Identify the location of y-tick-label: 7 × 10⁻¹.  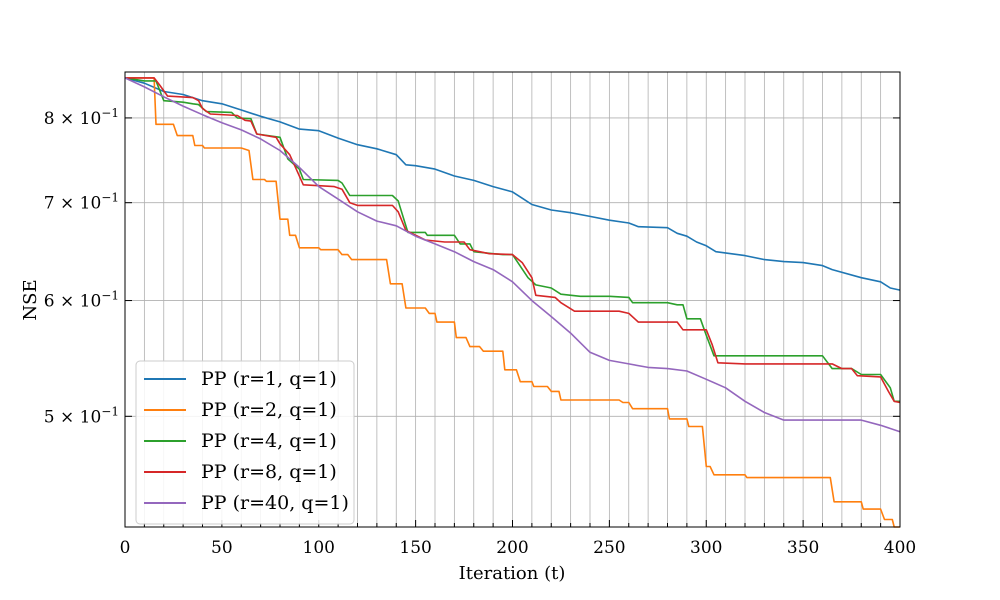
(81, 202).